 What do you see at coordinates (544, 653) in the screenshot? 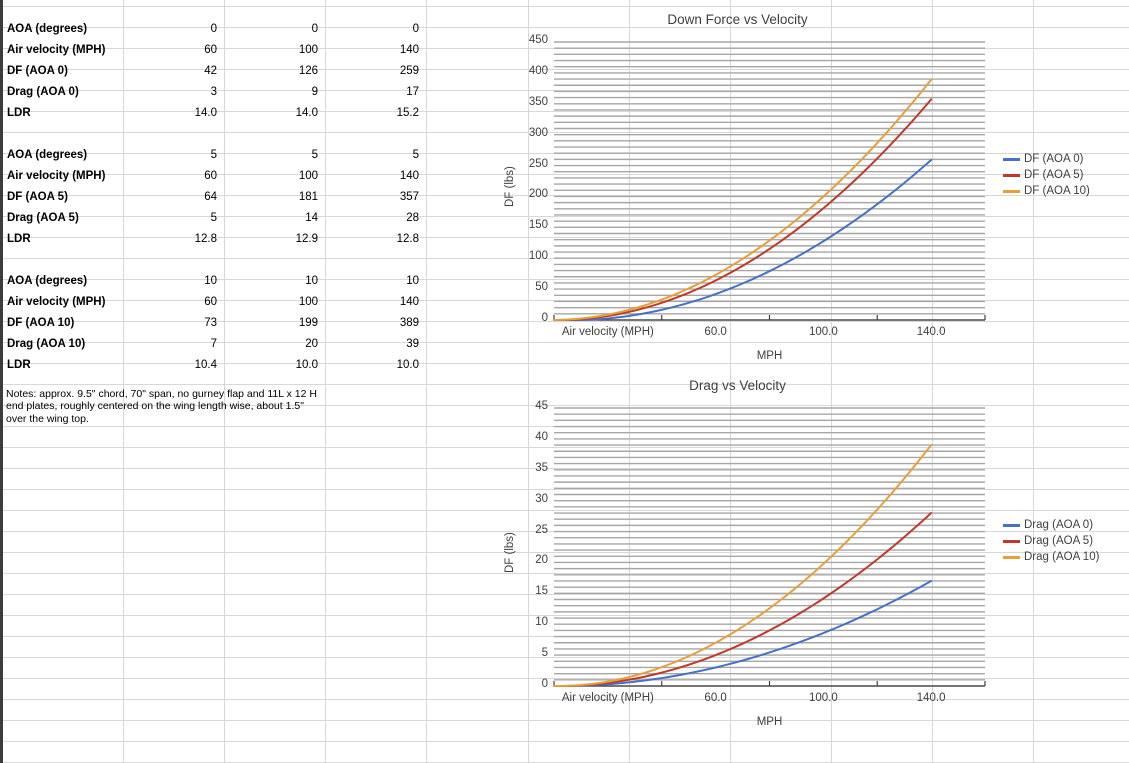
I see `drag-chart-ytick-1: 5` at bounding box center [544, 653].